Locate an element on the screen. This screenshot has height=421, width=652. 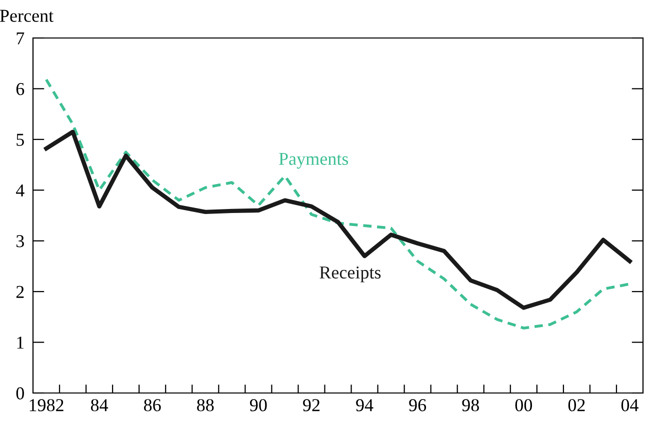
x-tick-label: 00 is located at coordinates (523, 405).